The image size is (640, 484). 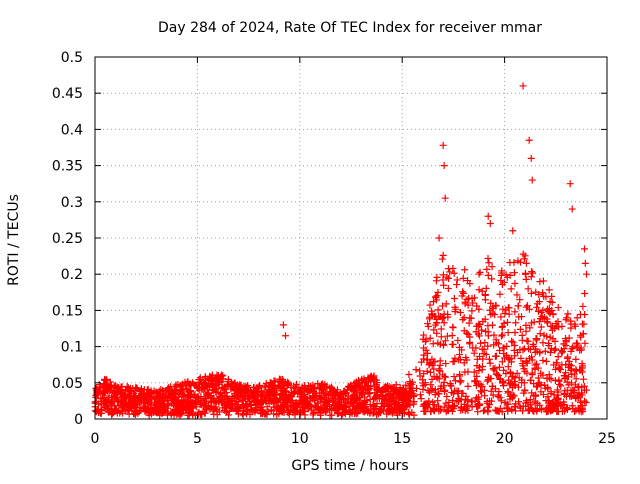 What do you see at coordinates (67, 311) in the screenshot?
I see `y-tick-label: 0.15` at bounding box center [67, 311].